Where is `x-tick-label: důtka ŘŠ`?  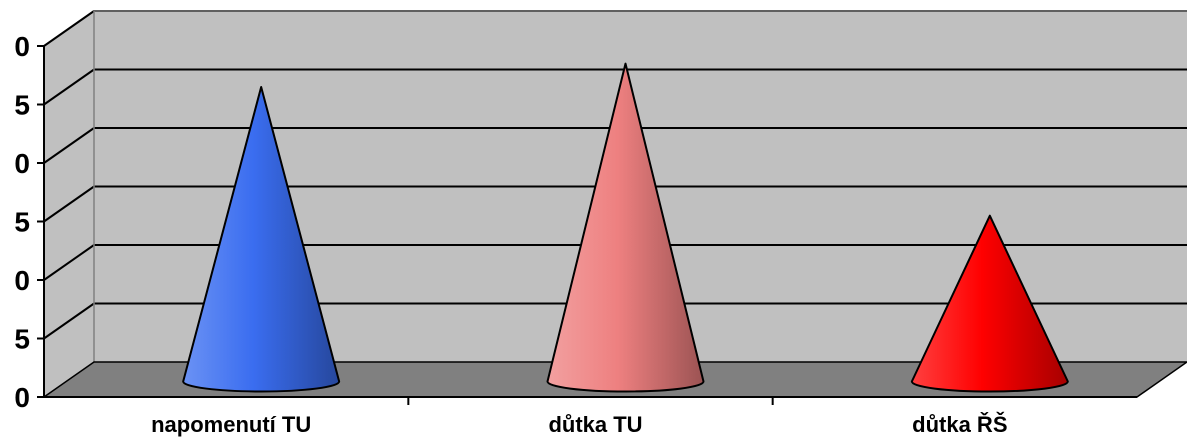 x-tick-label: důtka ŘŠ is located at coordinates (959, 424).